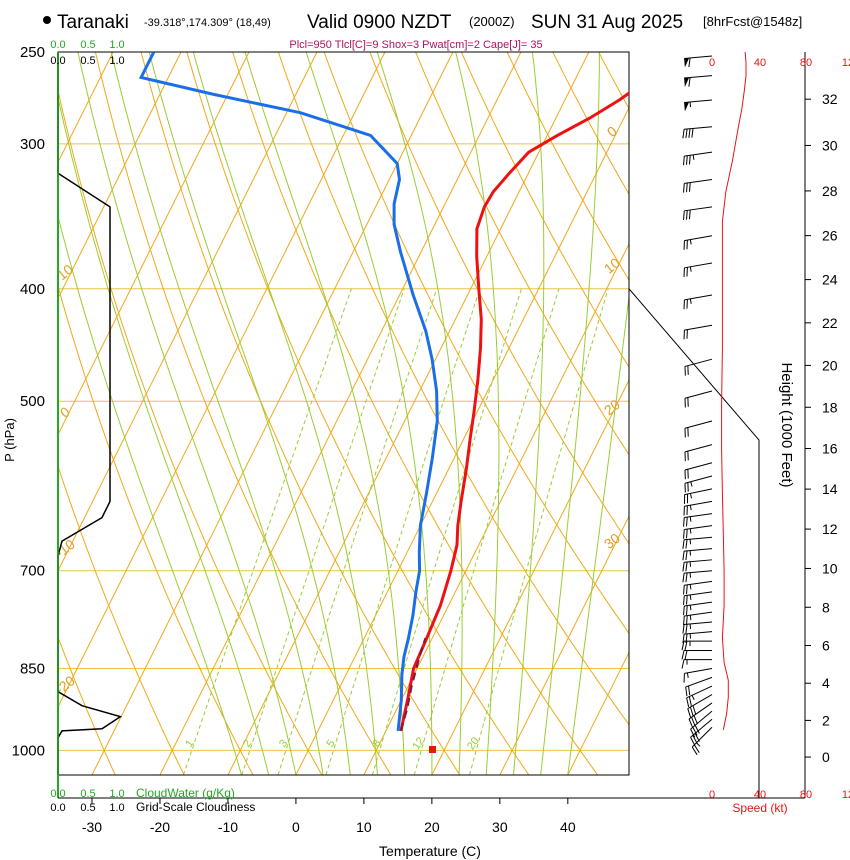 This screenshot has height=860, width=850. I want to click on header-forecast: [8hrFcst@1548z], so click(752, 21).